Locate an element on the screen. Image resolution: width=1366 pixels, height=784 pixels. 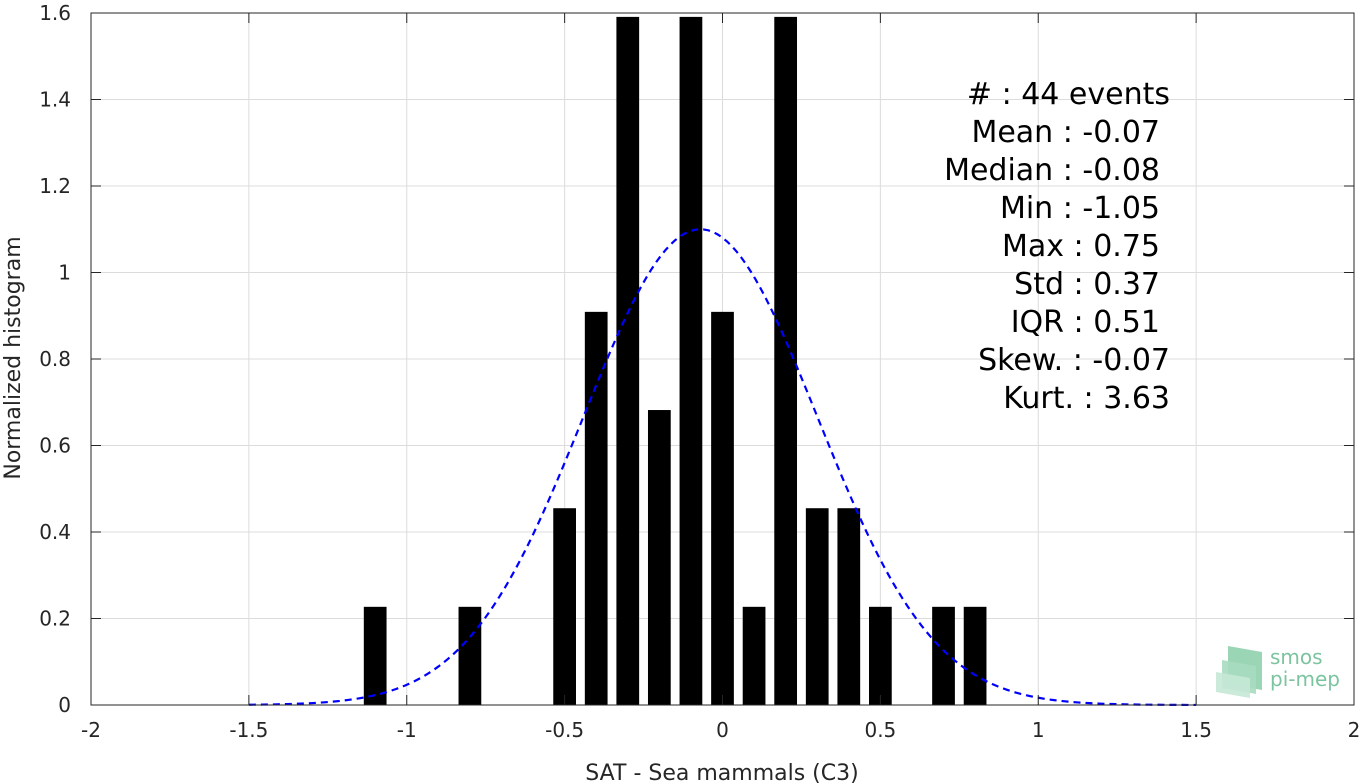
x-tick-label: 0.5 is located at coordinates (880, 730).